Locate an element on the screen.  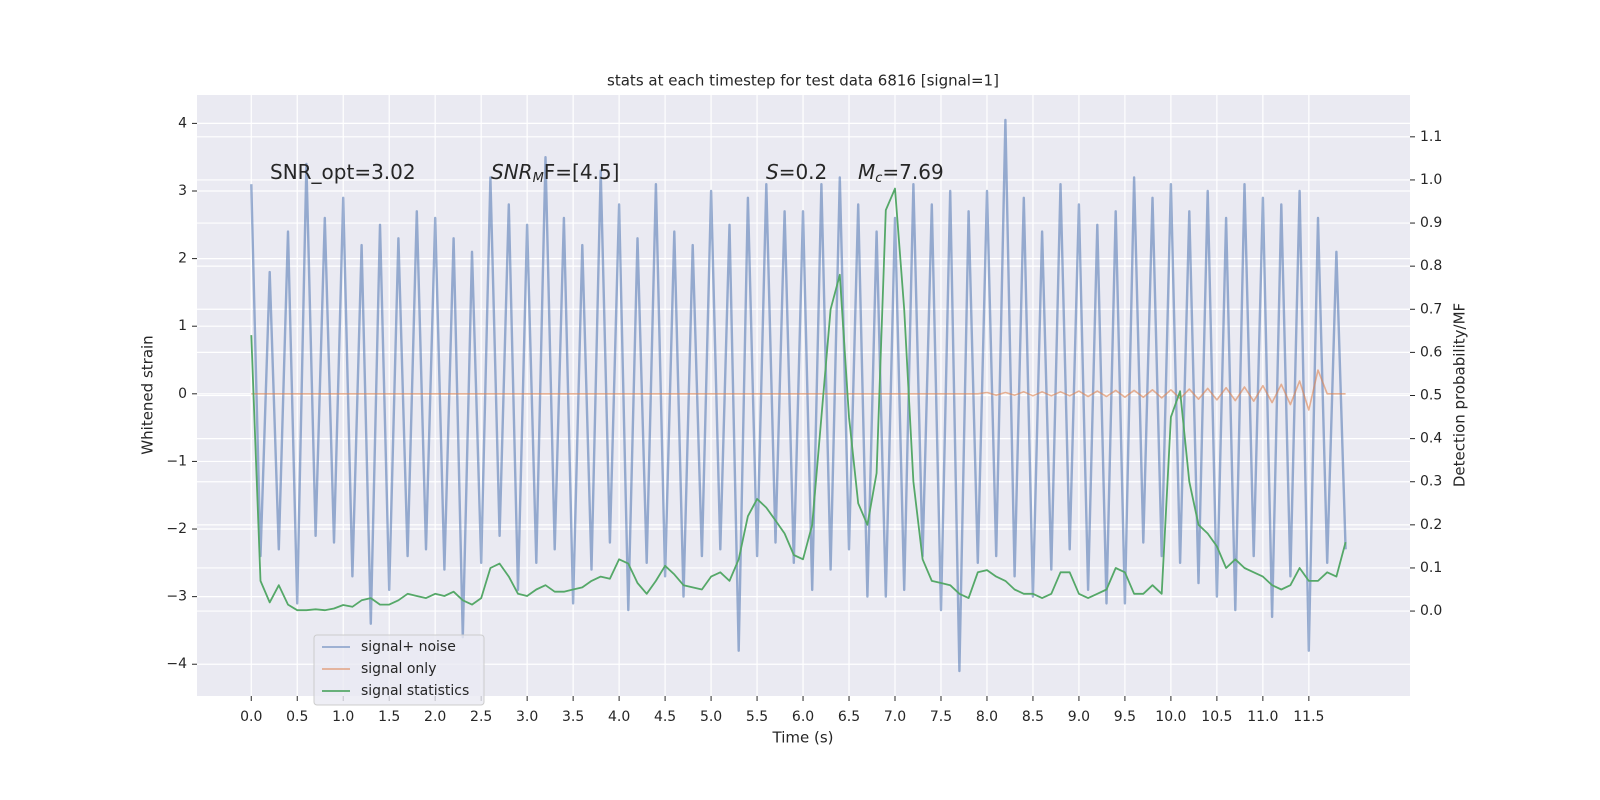
y-axis-label: Whitened strain is located at coordinates (148, 394).